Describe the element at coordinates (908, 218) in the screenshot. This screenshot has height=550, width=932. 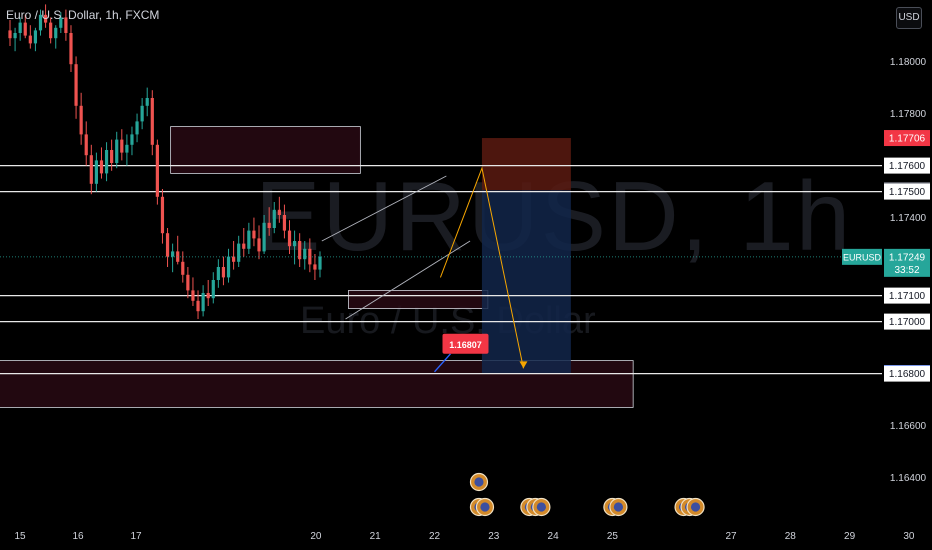
I see `y-axis-tick-label: 1.17400` at that location.